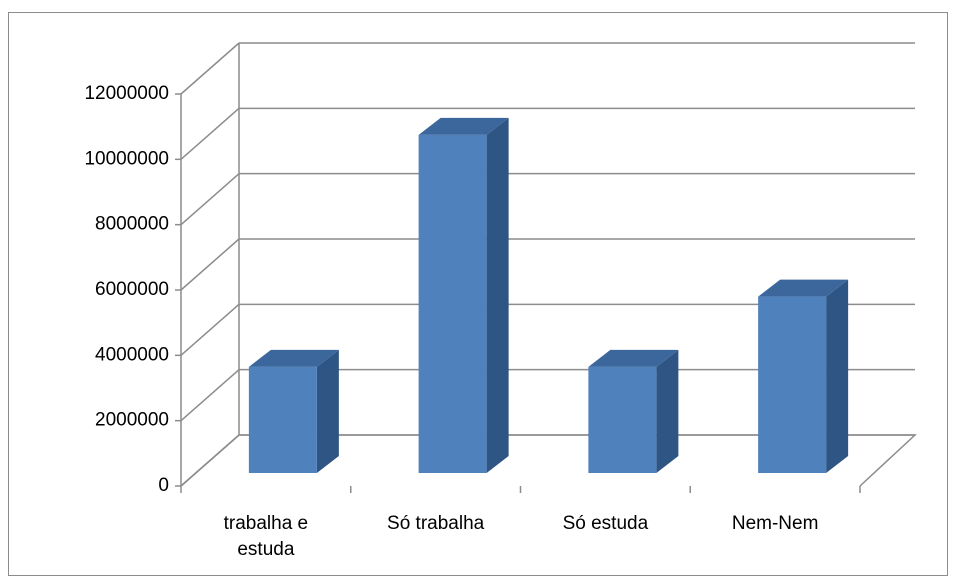  I want to click on y-tick-label: 0, so click(163, 485).